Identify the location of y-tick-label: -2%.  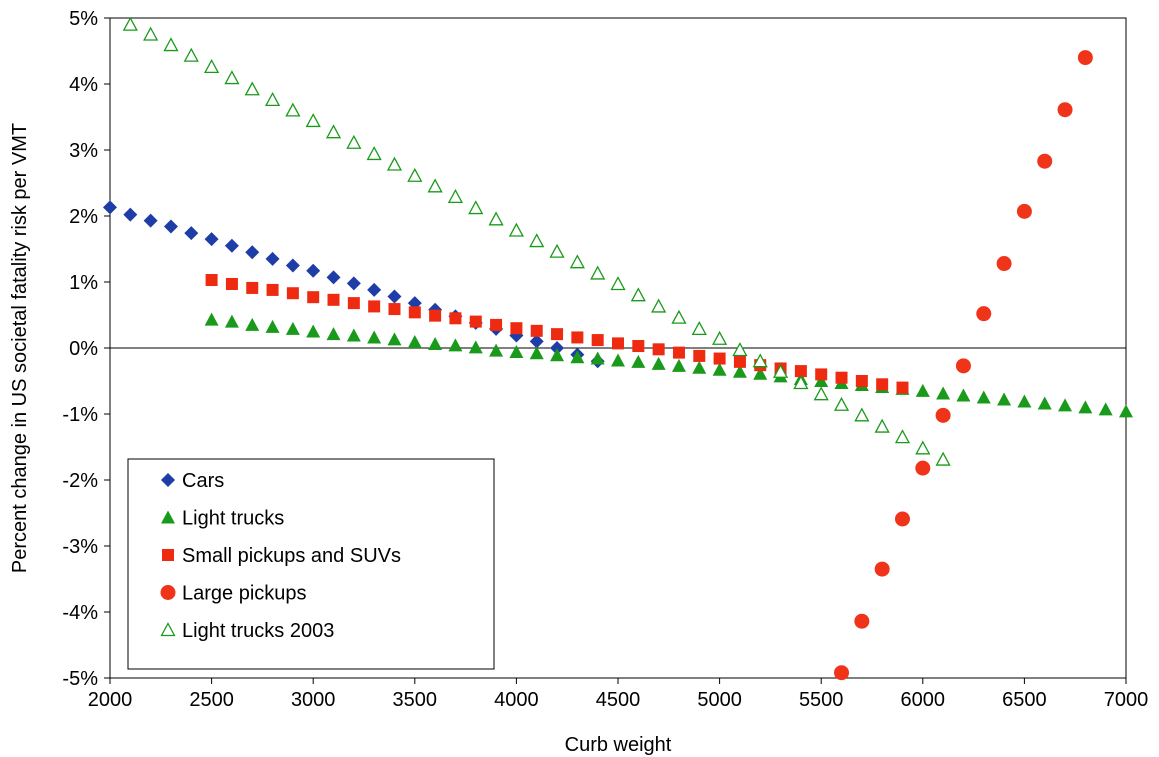
(80, 481).